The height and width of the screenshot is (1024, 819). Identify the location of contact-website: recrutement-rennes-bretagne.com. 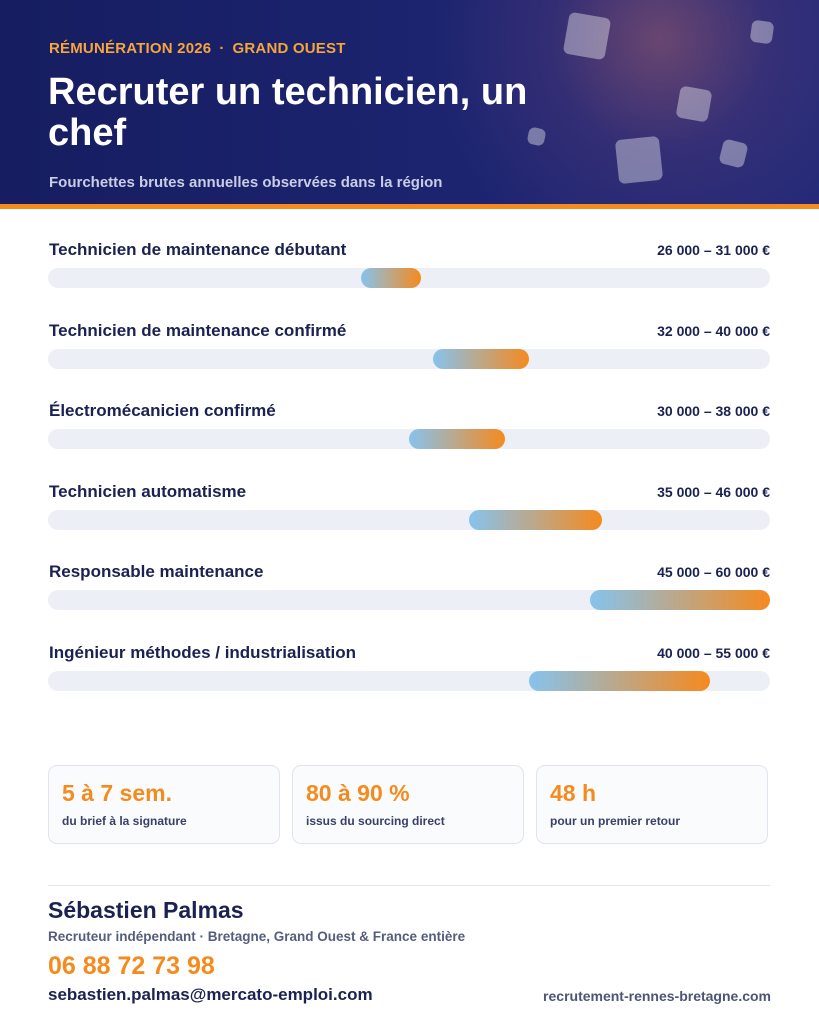
(657, 996).